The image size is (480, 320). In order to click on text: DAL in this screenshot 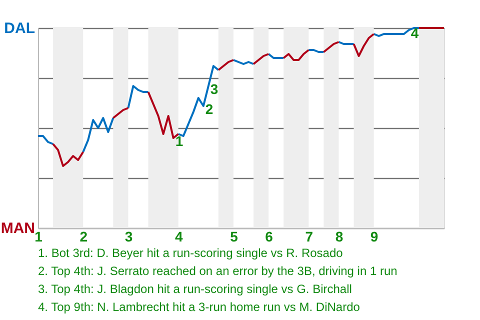, I will do `click(19, 28)`.